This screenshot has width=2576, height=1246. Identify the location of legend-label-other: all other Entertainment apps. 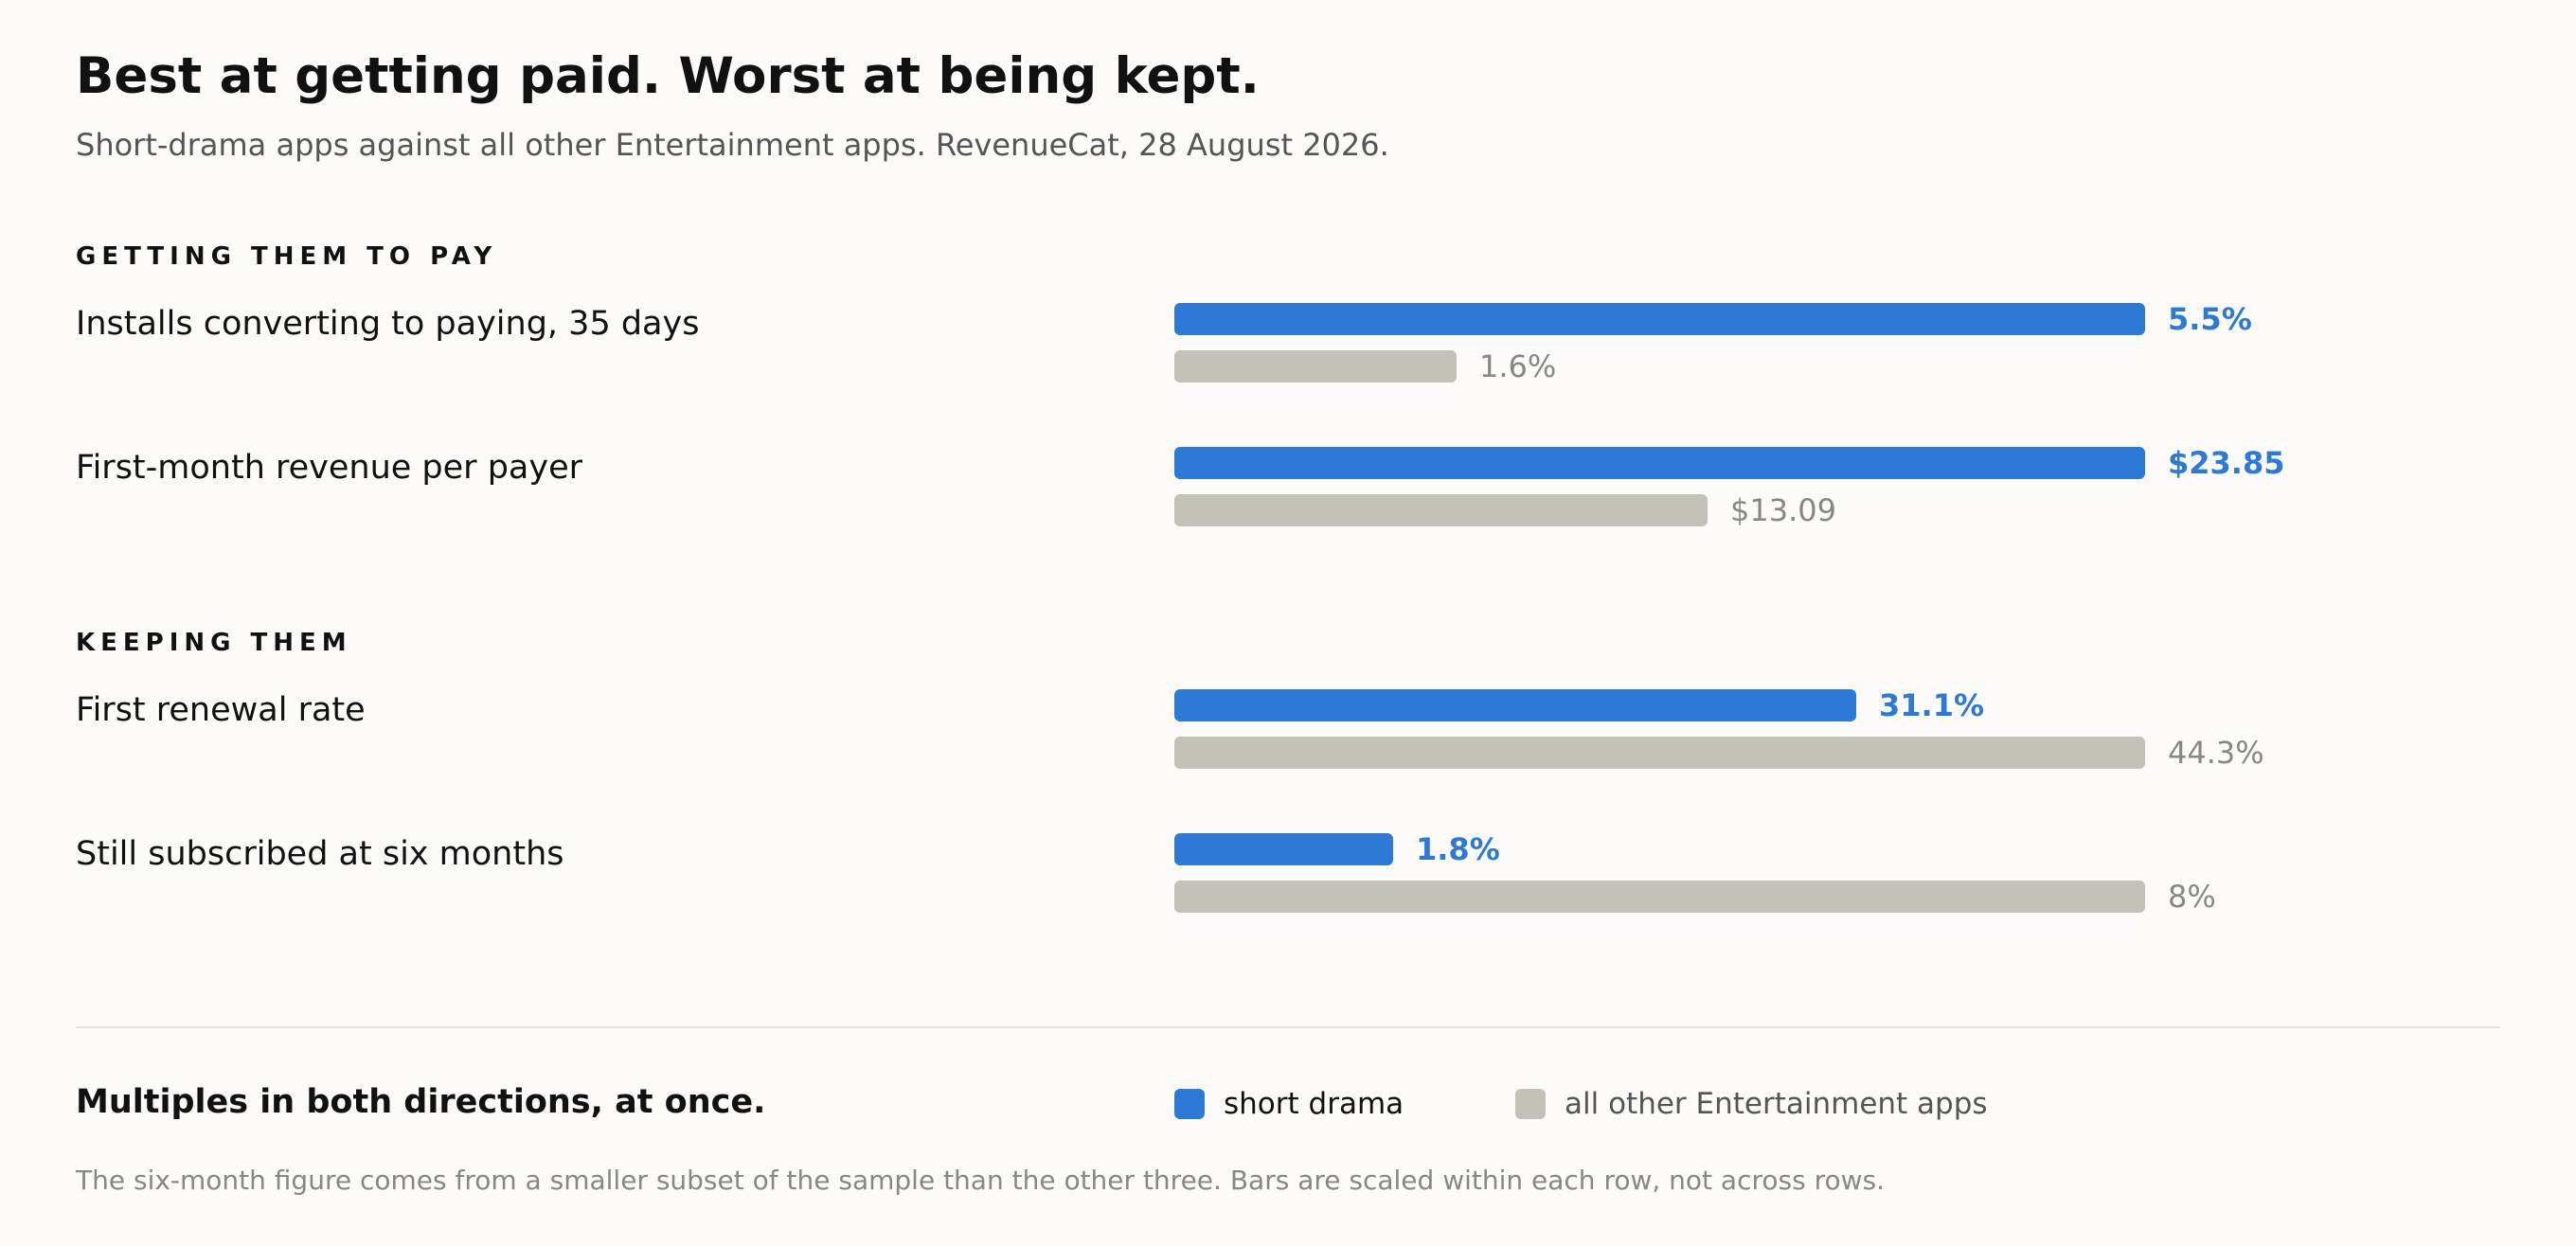
(1776, 1104).